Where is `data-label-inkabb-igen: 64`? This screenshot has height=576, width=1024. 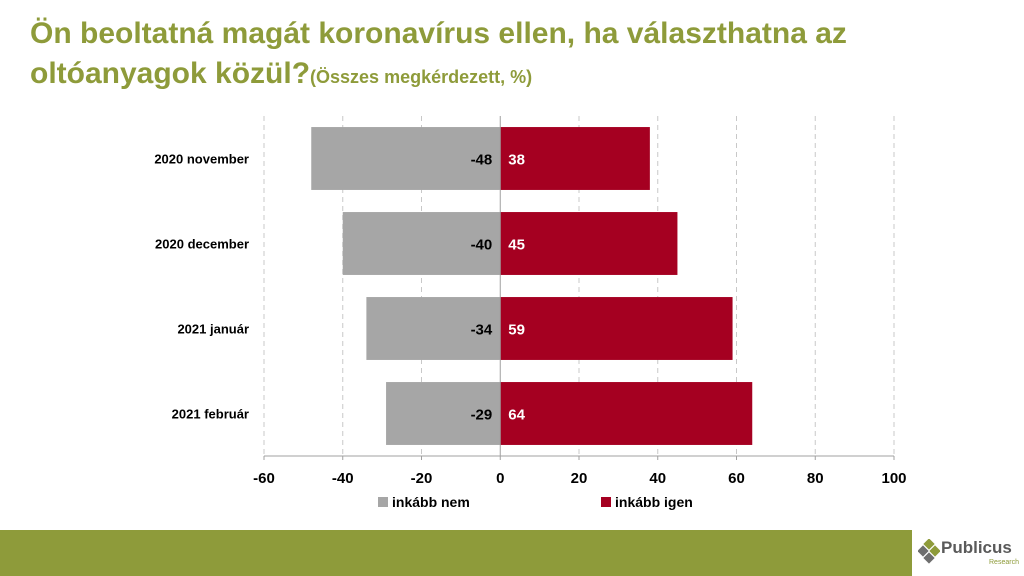
data-label-inkabb-igen: 64 is located at coordinates (516, 415).